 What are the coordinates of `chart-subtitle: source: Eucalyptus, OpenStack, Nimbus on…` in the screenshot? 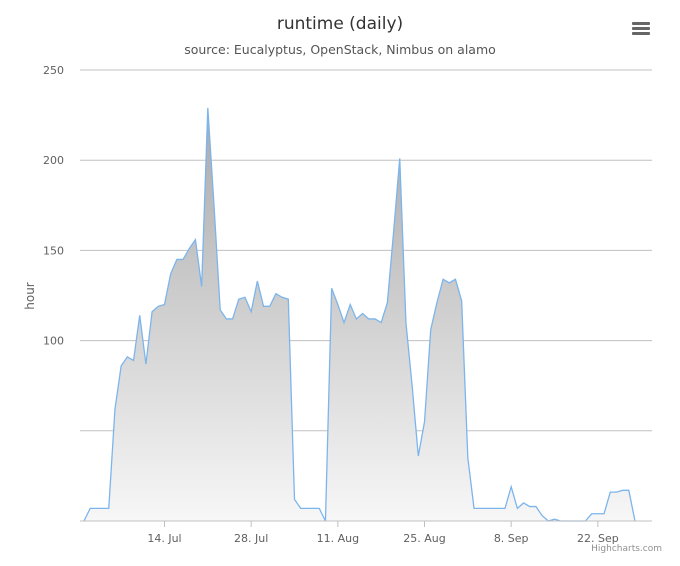 It's located at (340, 49).